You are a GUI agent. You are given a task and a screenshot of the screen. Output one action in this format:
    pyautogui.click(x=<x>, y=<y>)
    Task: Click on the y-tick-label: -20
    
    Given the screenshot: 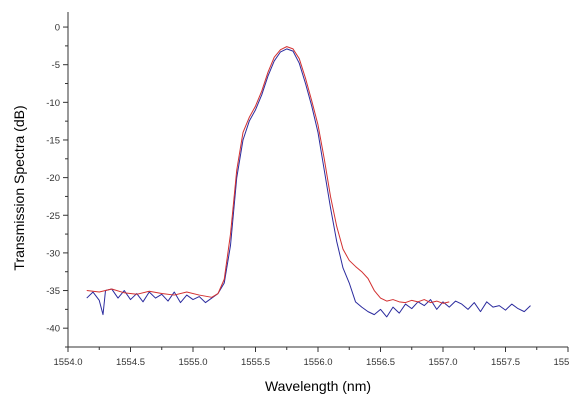 What is the action you would take?
    pyautogui.click(x=53, y=178)
    